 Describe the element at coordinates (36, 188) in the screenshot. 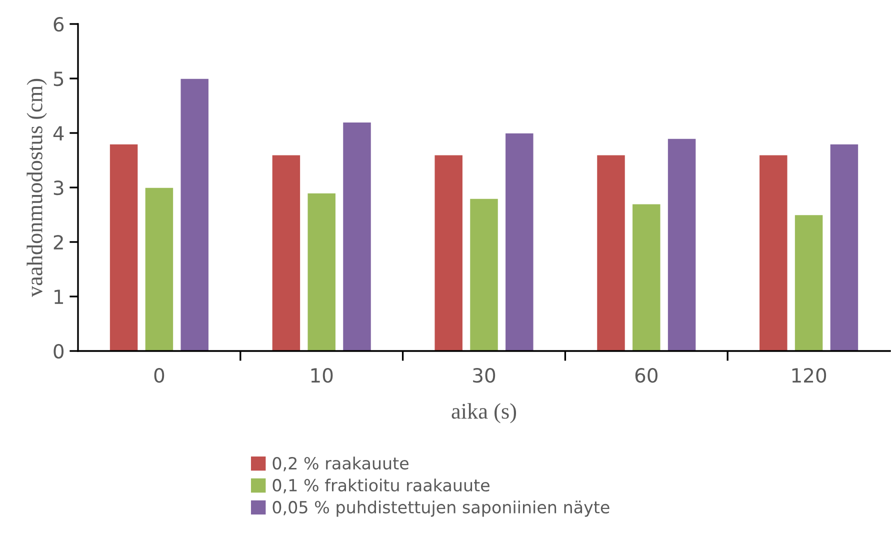

I see `y-axis-title: vaahdonmuodostus (cm)` at that location.